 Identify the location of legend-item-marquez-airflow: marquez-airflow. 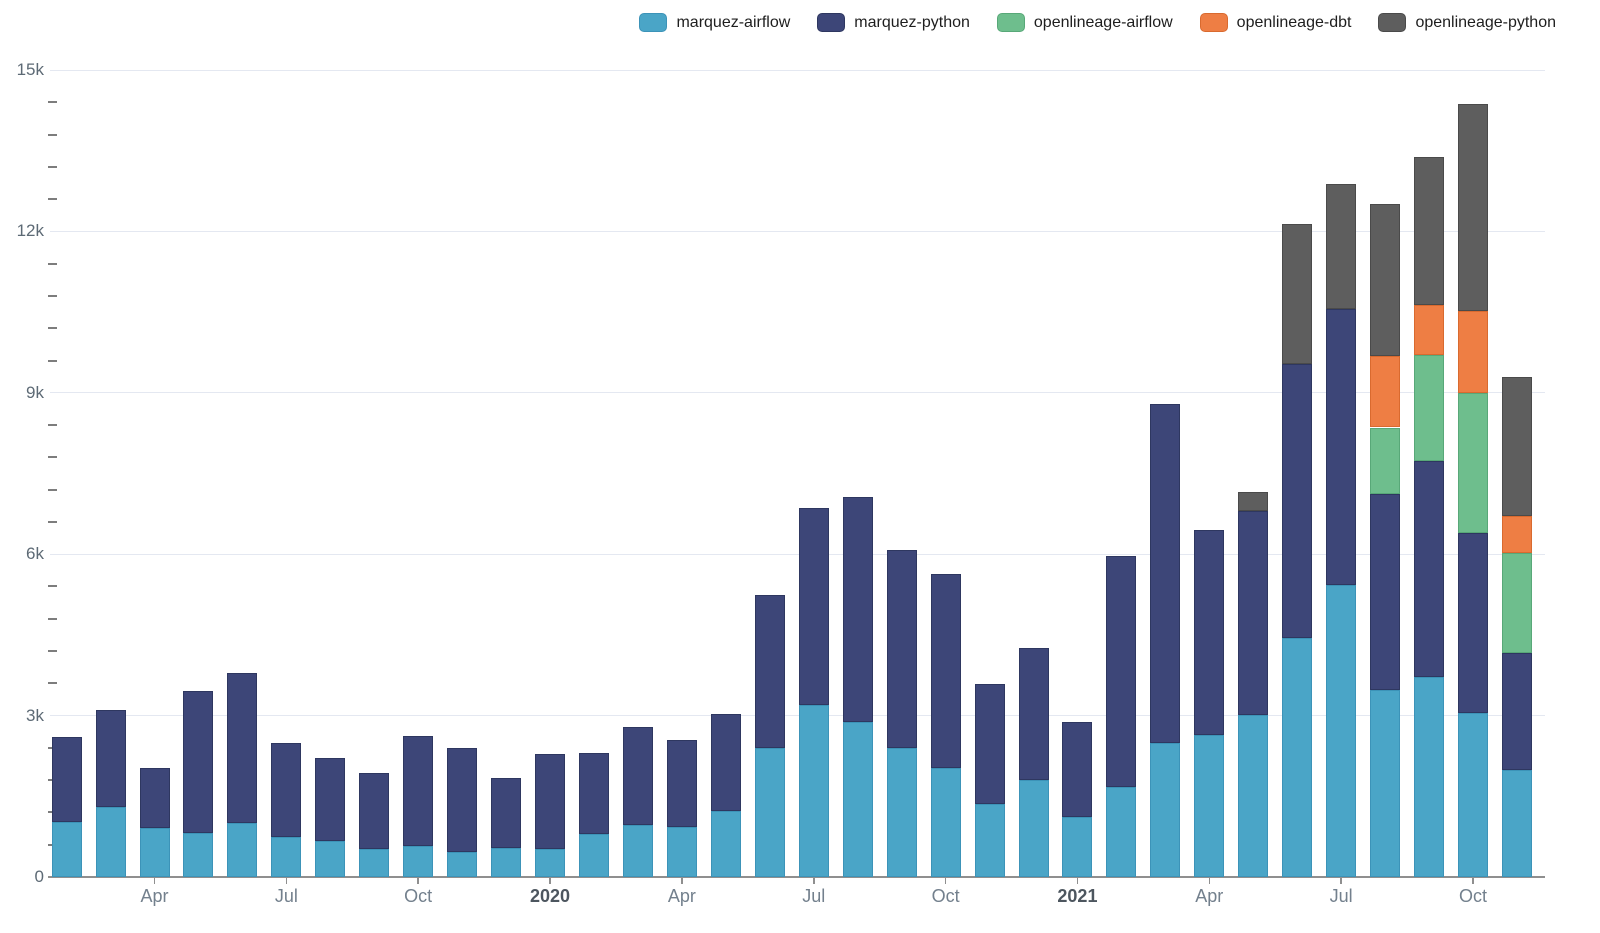
(714, 22).